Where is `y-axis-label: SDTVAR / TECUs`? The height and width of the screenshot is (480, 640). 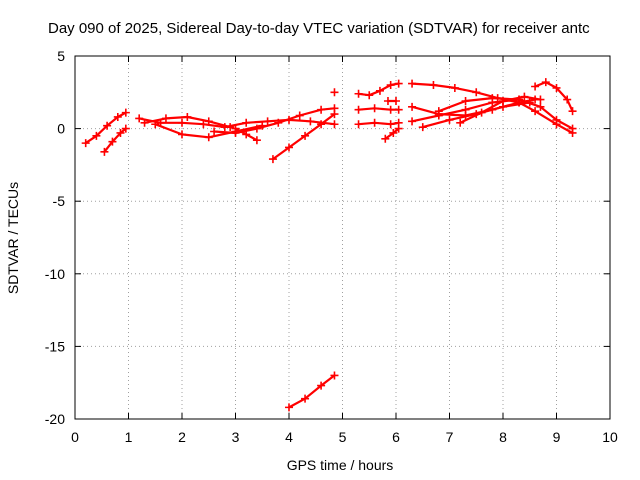
y-axis-label: SDTVAR / TECUs is located at coordinates (13, 238).